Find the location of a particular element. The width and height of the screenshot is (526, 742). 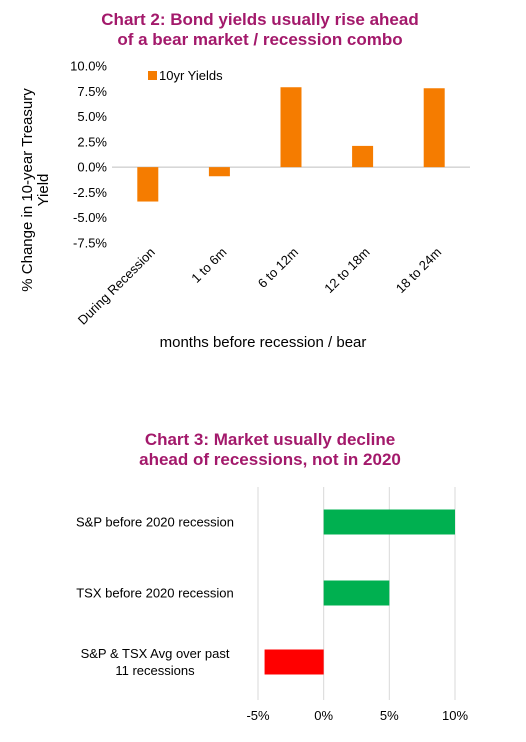

legend-swatch is located at coordinates (152, 75).